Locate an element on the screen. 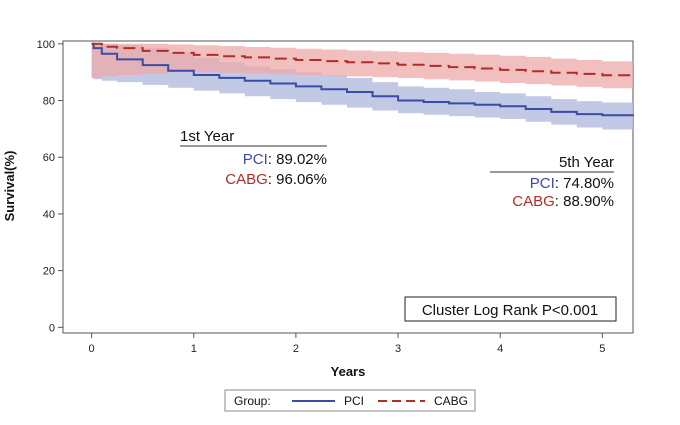 The image size is (680, 425). x-axis: 0 1 2 3 4 5 is located at coordinates (347, 344).